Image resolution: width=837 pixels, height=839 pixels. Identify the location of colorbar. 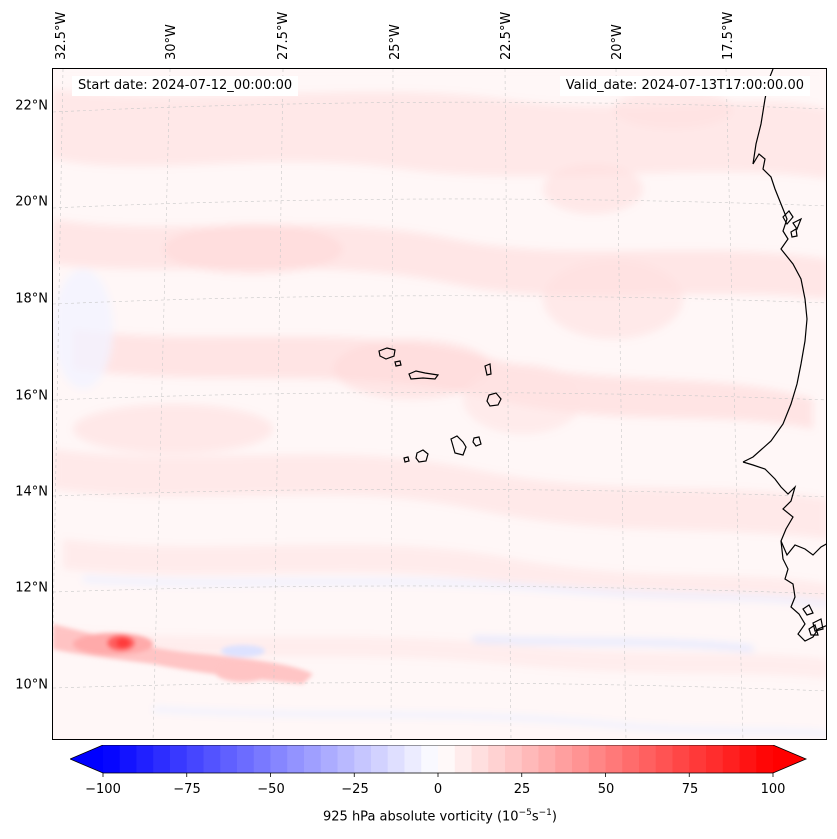
(439, 761).